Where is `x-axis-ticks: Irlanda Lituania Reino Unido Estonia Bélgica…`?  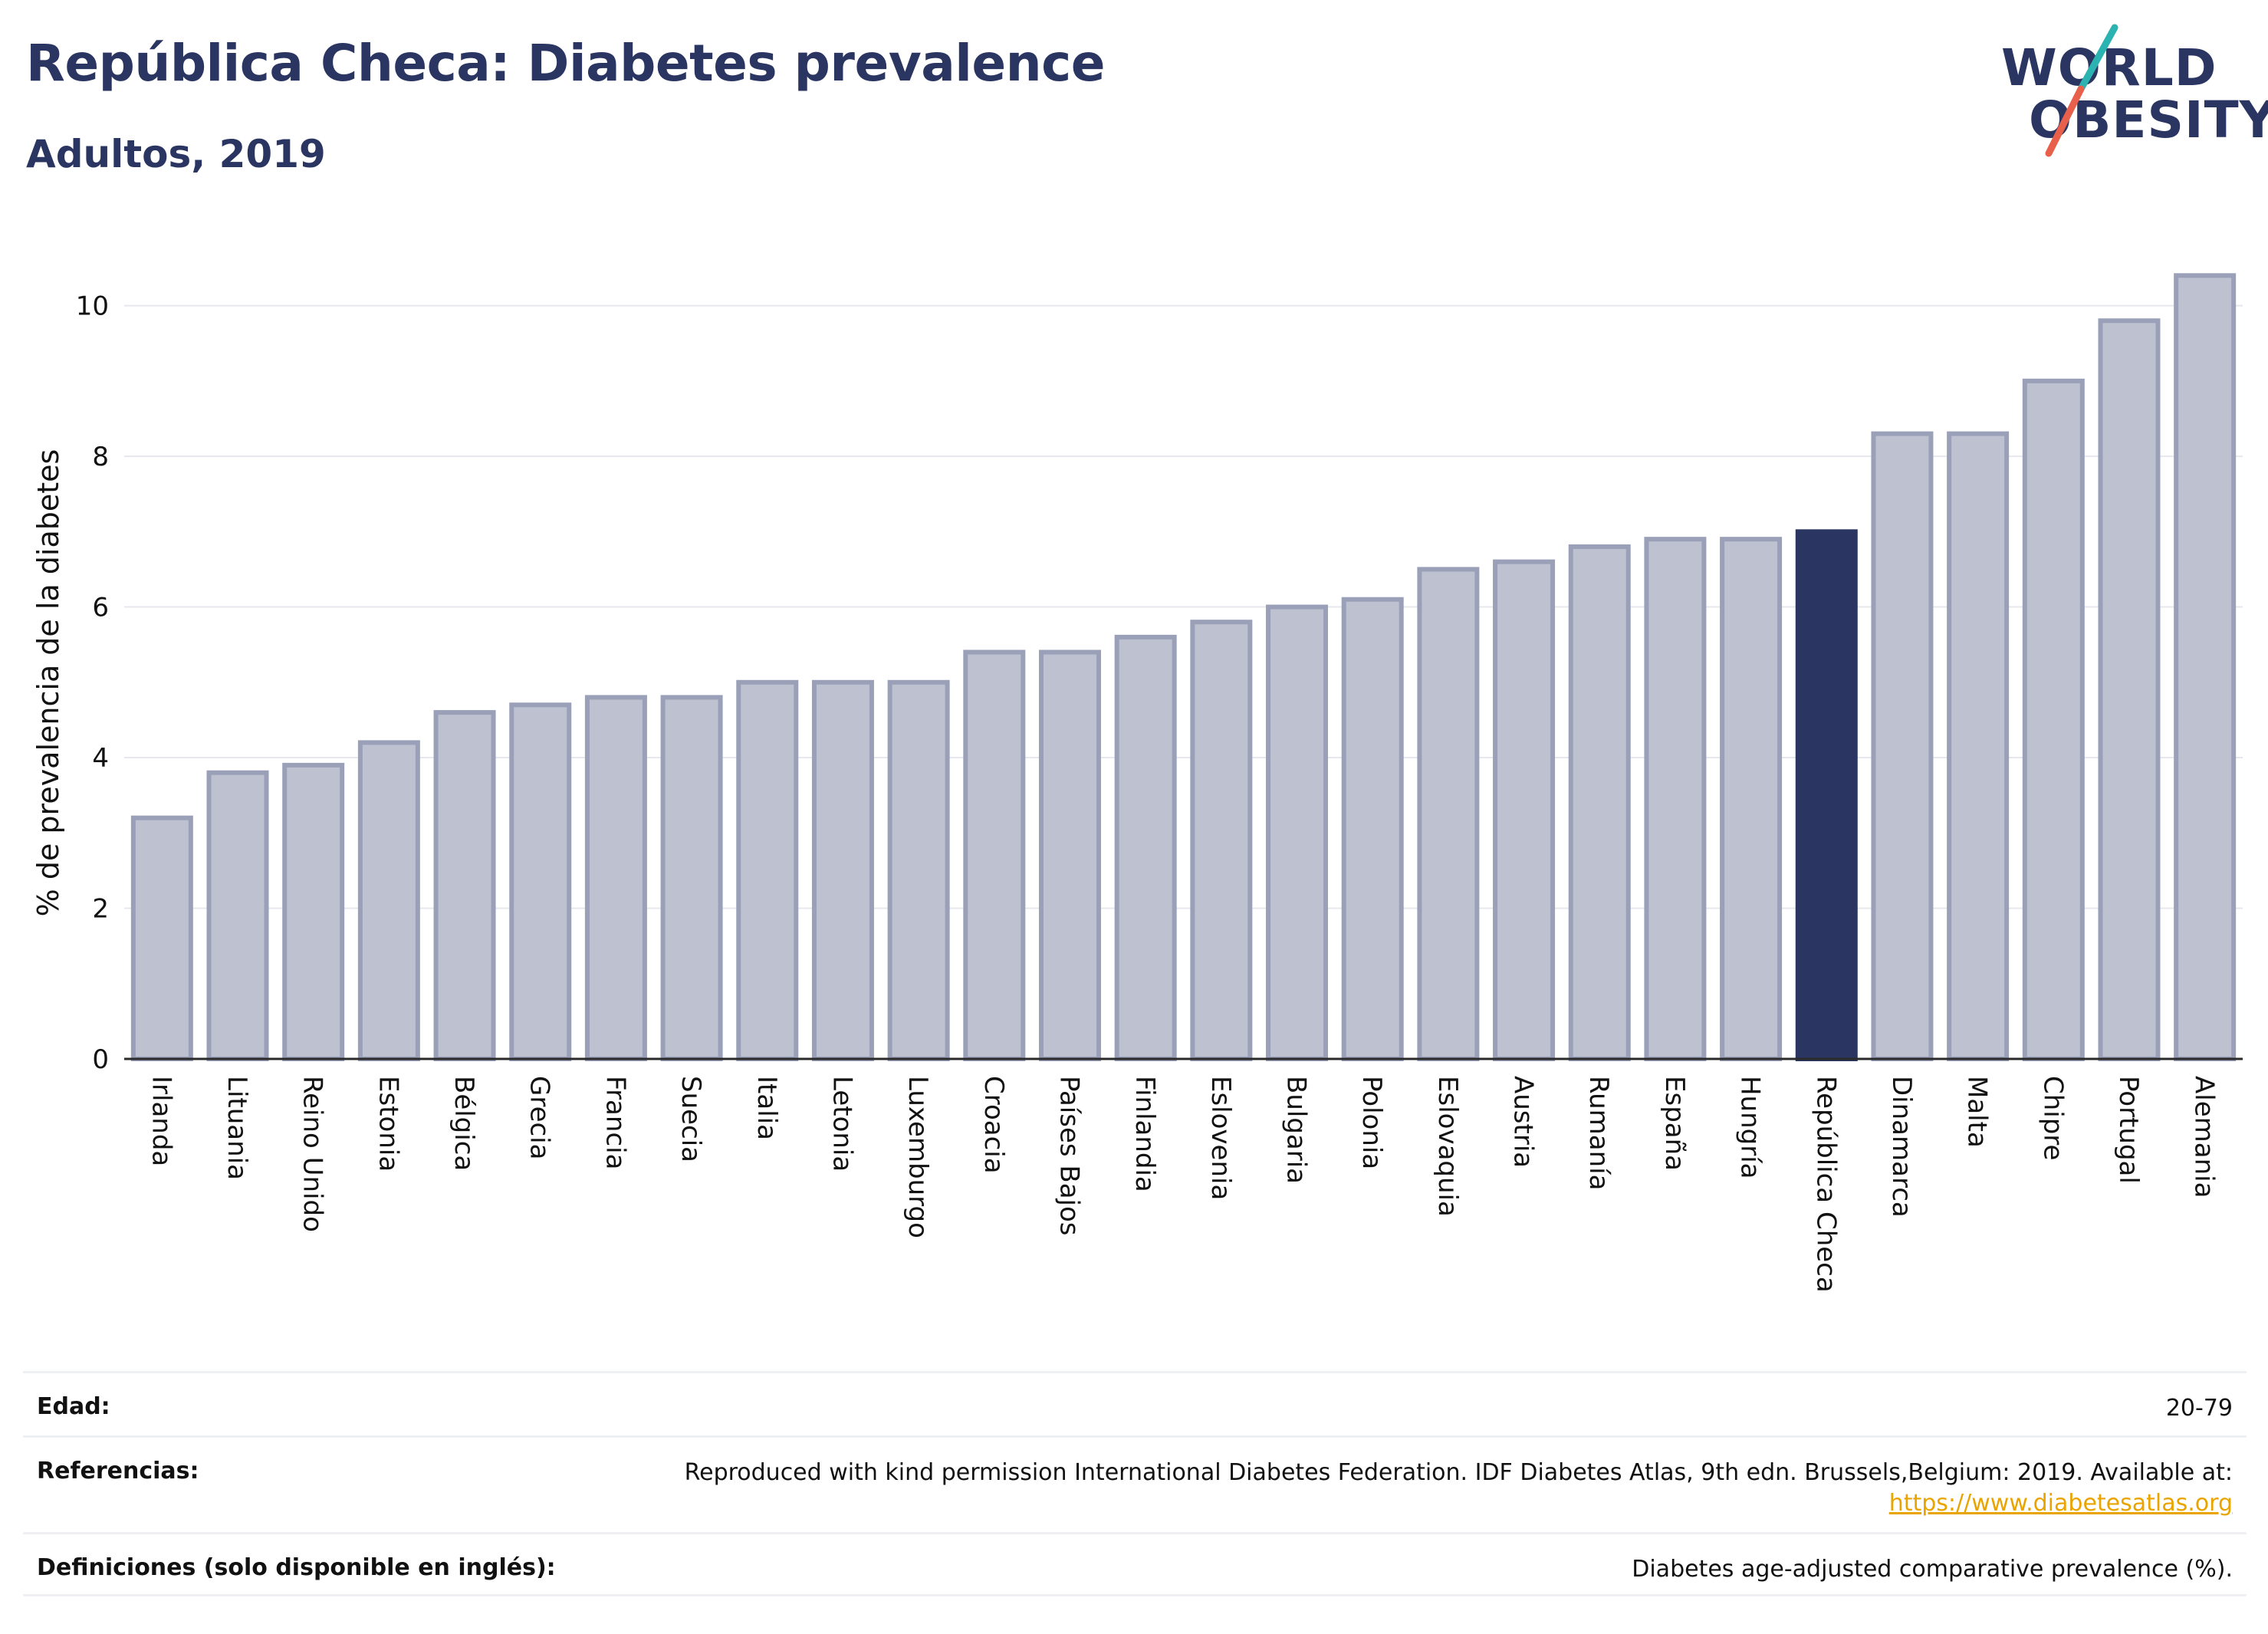 x-axis-ticks: Irlanda Lituania Reino Unido Estonia Bélgica… is located at coordinates (1182, 1185).